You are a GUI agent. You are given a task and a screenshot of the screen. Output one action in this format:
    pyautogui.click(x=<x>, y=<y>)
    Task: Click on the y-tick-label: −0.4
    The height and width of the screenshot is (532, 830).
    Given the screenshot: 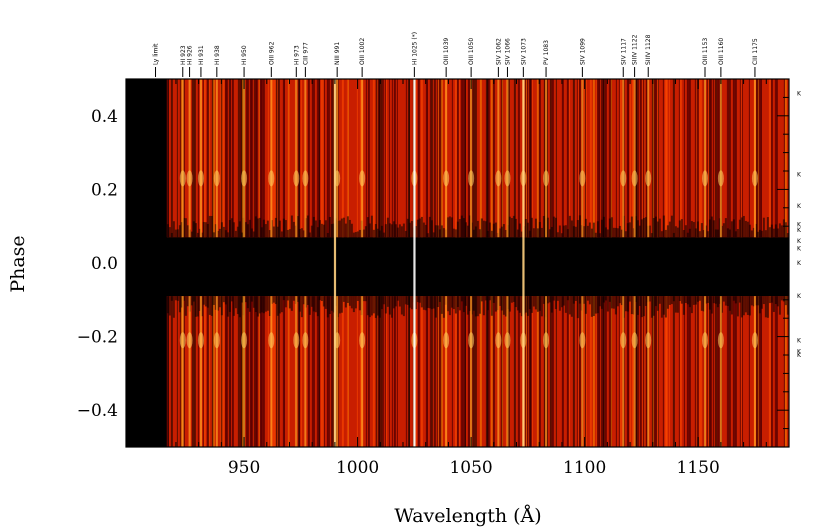 What is the action you would take?
    pyautogui.click(x=97, y=411)
    